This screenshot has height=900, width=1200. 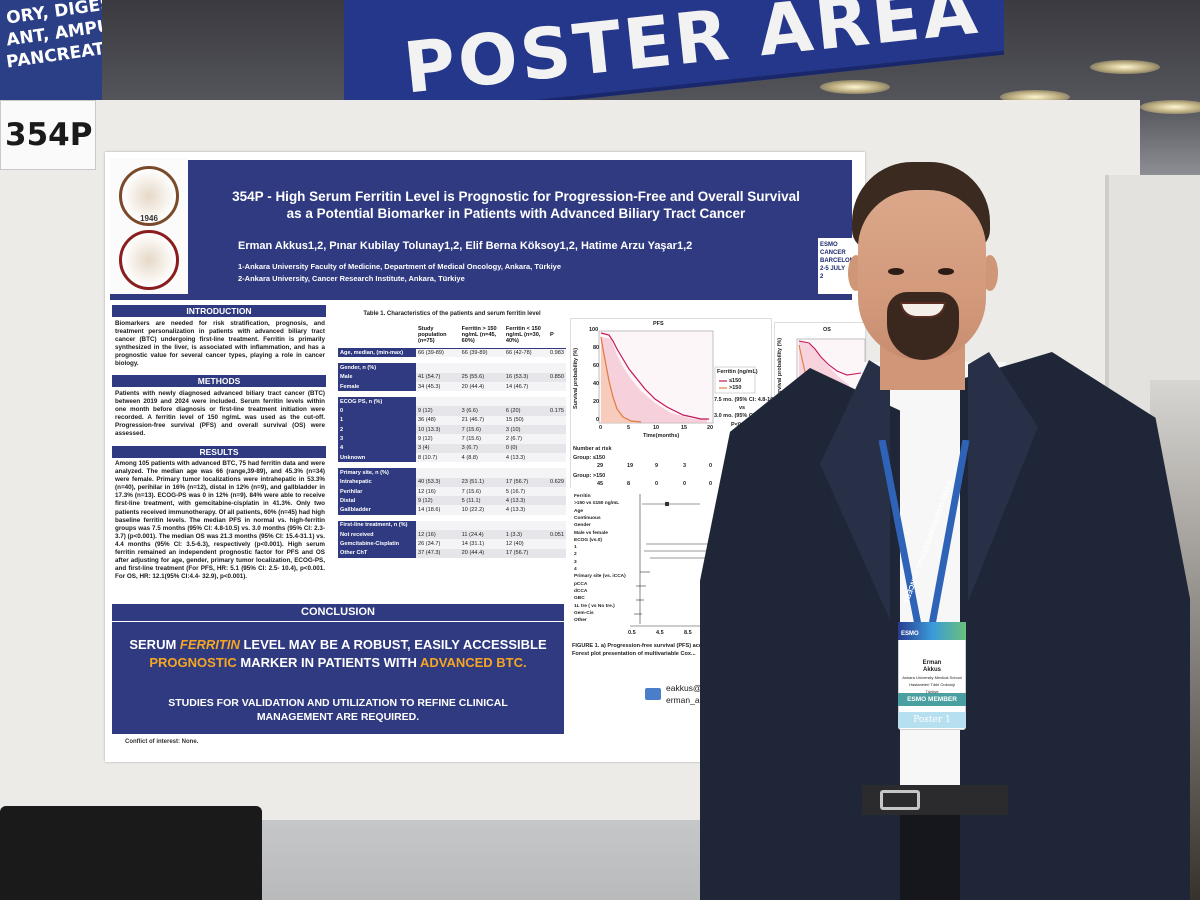 I want to click on table-cell: 23 (51.1), so click(x=481, y=482).